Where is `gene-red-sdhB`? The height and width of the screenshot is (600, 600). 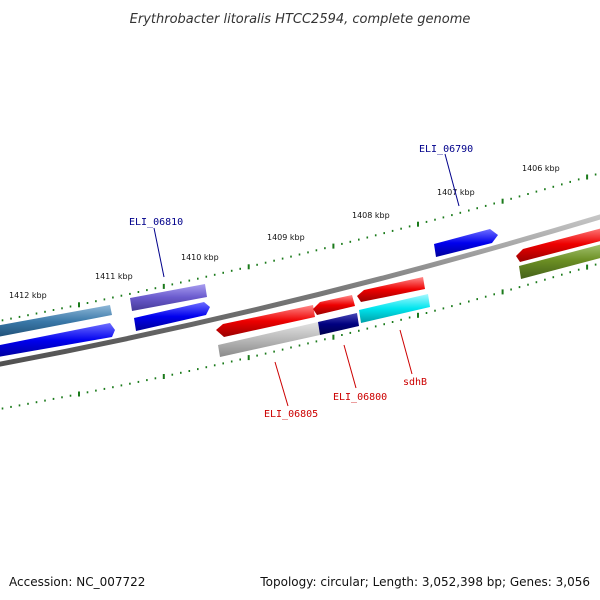
gene-red-sdhB is located at coordinates (391, 289).